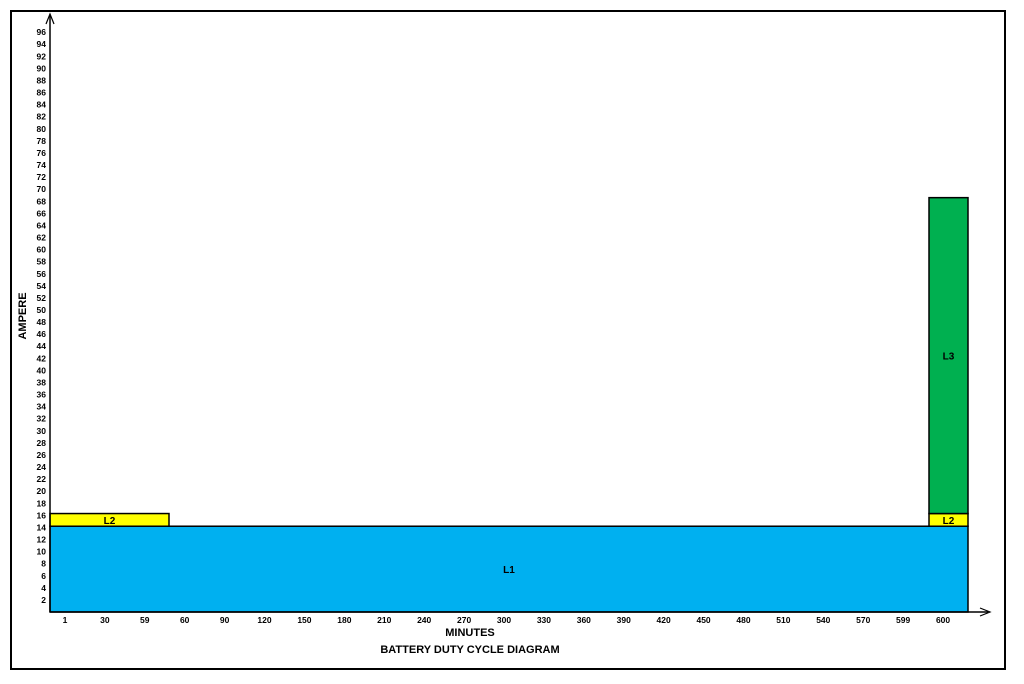 The height and width of the screenshot is (684, 1024). I want to click on y-axis-label: AMPERE, so click(23, 315).